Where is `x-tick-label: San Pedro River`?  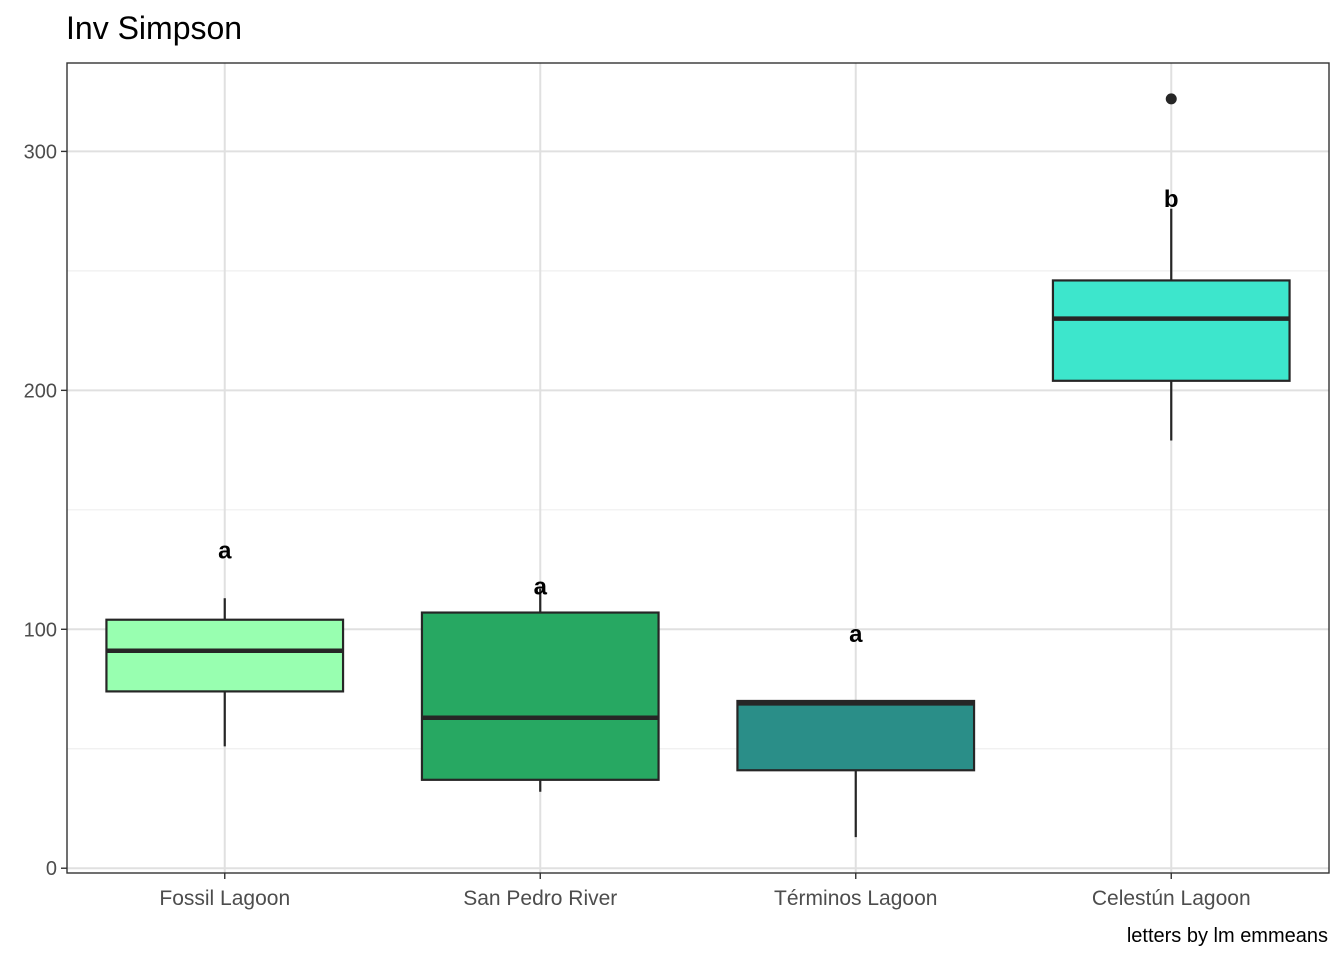
x-tick-label: San Pedro River is located at coordinates (540, 898).